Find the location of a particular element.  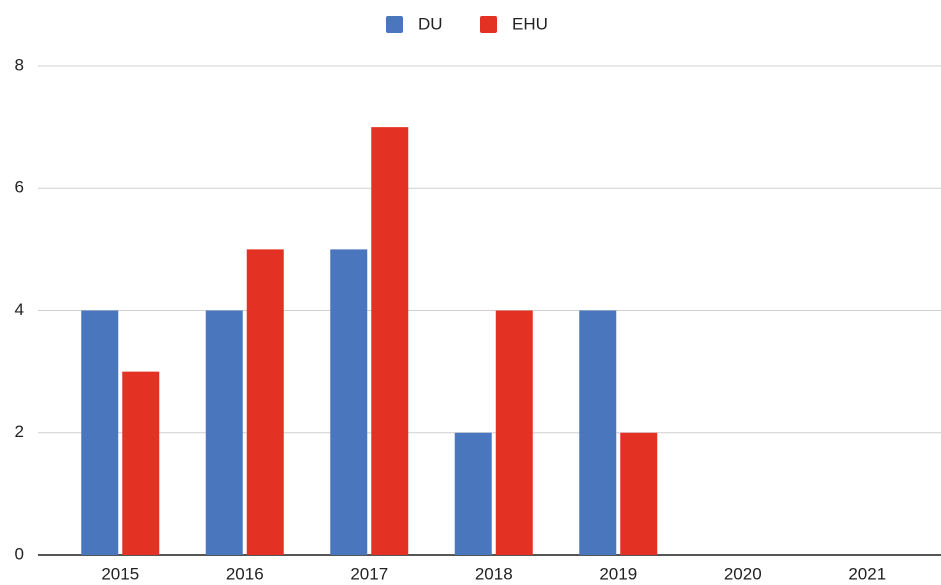

y-tick-label: 0 is located at coordinates (19, 553).